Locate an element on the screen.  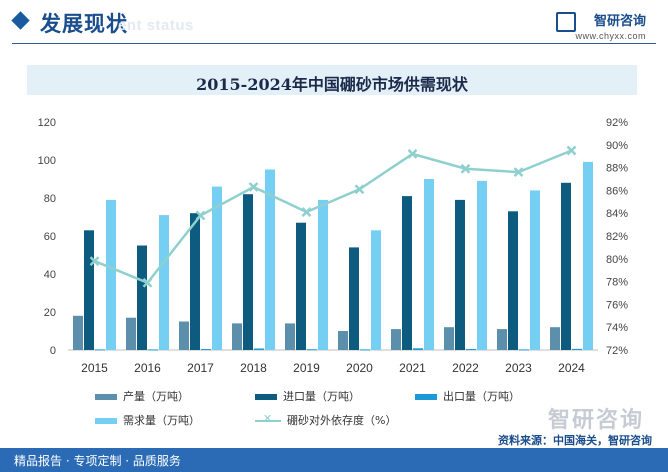
x-tick-label: 2015 is located at coordinates (94, 368).